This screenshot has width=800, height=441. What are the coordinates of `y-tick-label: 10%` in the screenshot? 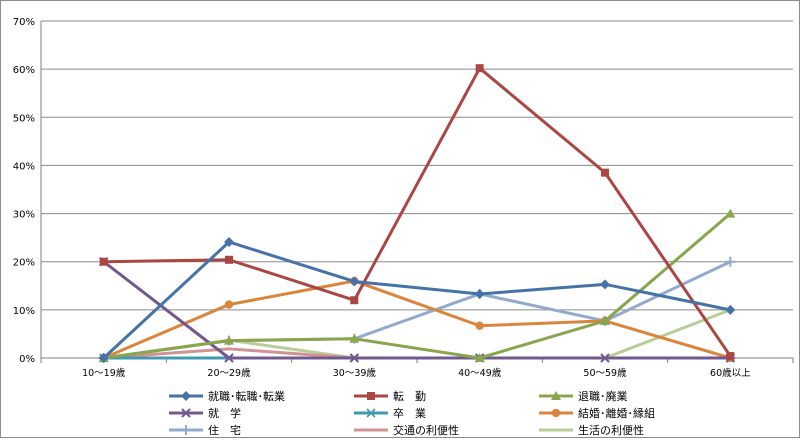 It's located at (24, 311).